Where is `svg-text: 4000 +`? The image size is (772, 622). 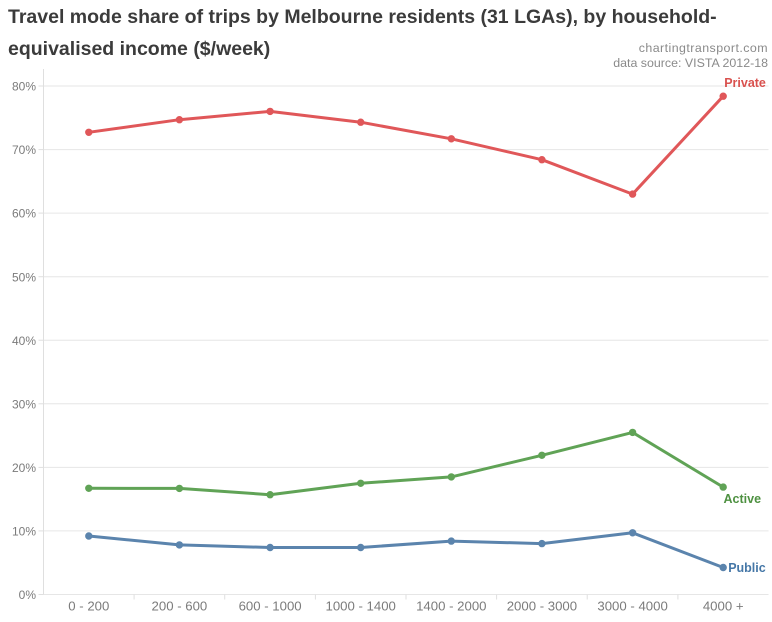 svg-text: 4000 + is located at coordinates (723, 606).